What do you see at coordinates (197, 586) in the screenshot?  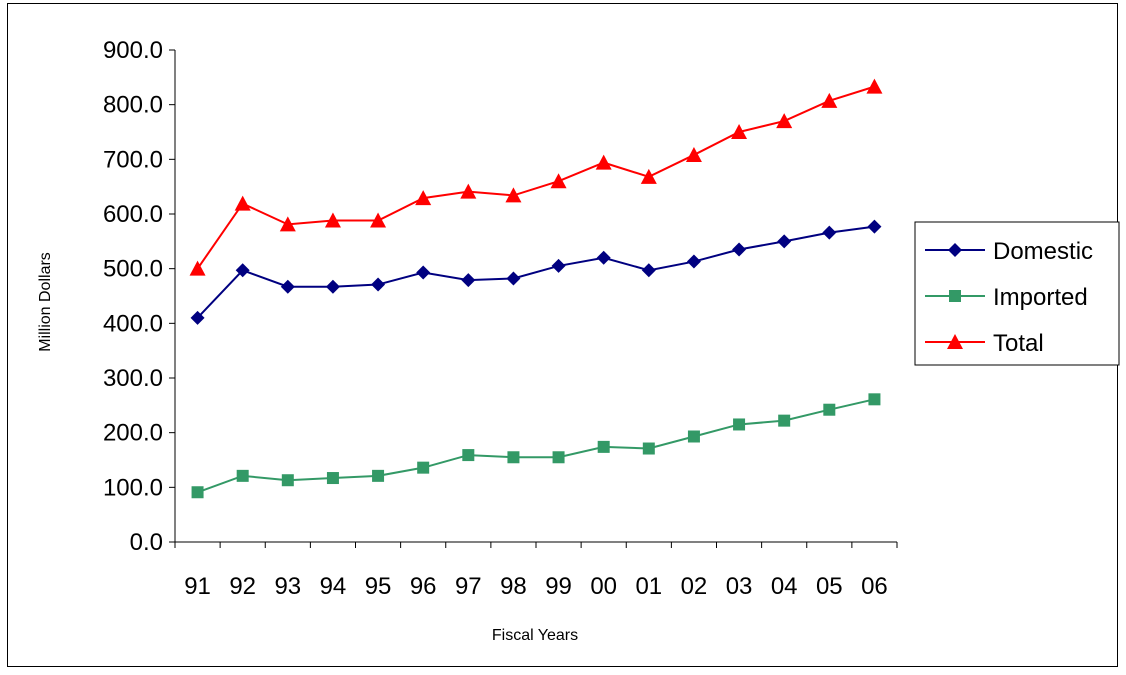 I see `x-tick-label: 91` at bounding box center [197, 586].